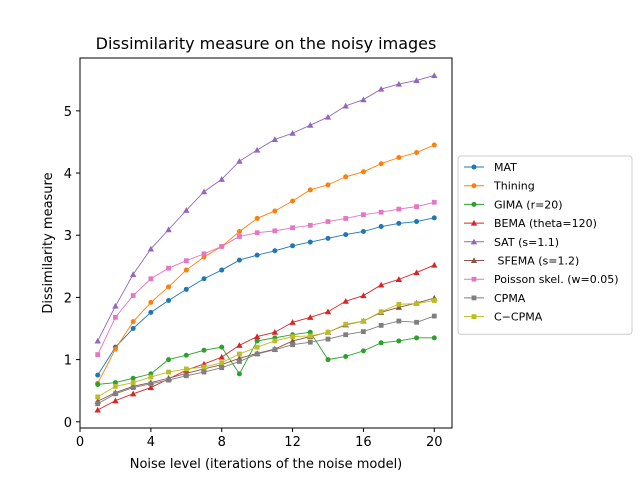  What do you see at coordinates (510, 298) in the screenshot?
I see `legend-label: CPMA` at bounding box center [510, 298].